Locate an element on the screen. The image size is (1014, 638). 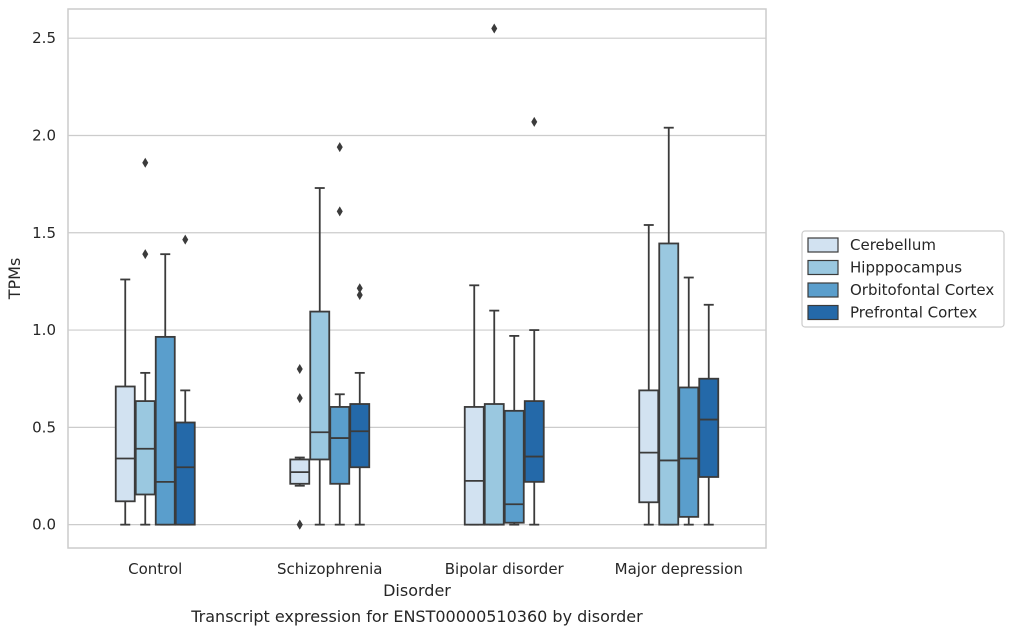
x-tick-label: Bipolar disorder is located at coordinates (505, 569).